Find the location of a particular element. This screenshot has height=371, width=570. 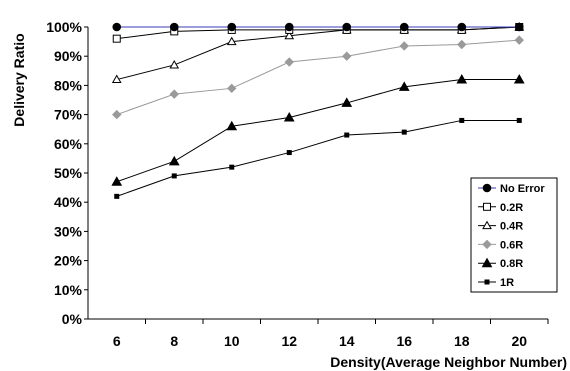

legend-marker-0-2r is located at coordinates (487, 206).